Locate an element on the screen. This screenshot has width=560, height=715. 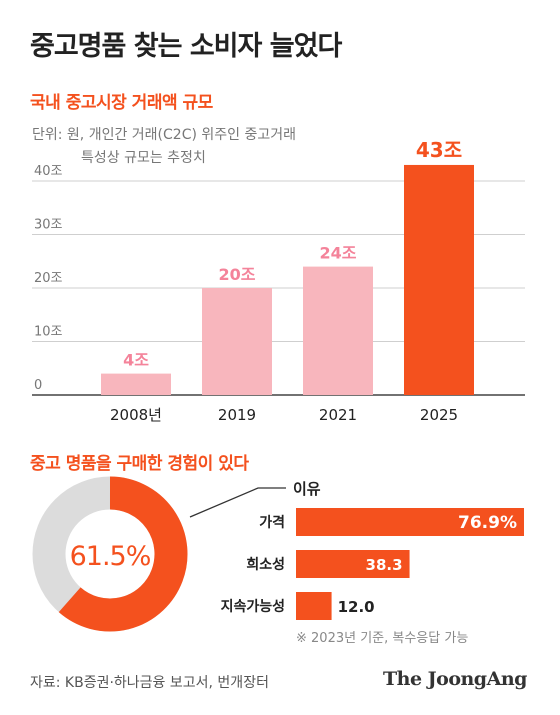
purchase-experience-donut-chart: 61.5% is located at coordinates (159, 554).